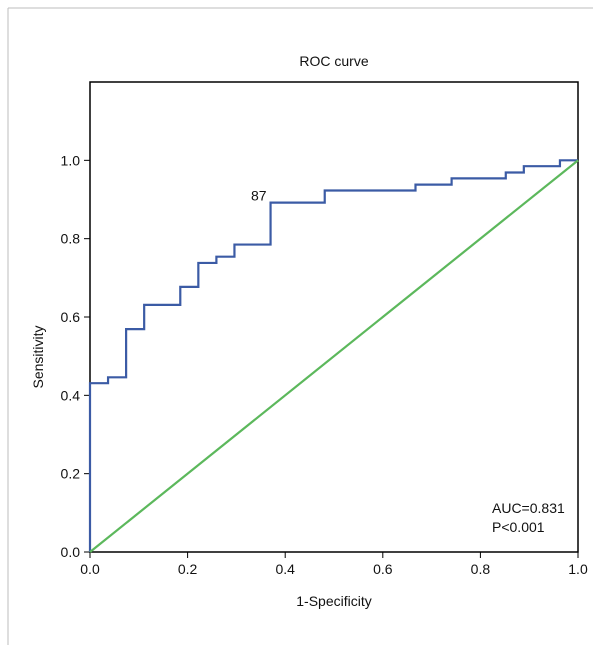 The width and height of the screenshot is (593, 650). I want to click on x-tick-label-4: 0.8, so click(481, 569).